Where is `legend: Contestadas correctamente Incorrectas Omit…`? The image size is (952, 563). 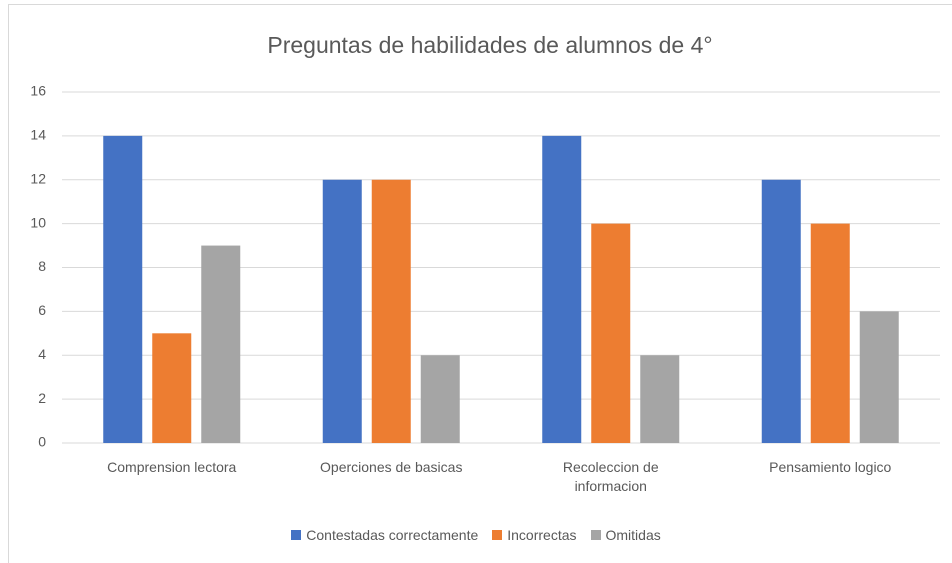 legend: Contestadas correctamente Incorrectas Omit… is located at coordinates (476, 535).